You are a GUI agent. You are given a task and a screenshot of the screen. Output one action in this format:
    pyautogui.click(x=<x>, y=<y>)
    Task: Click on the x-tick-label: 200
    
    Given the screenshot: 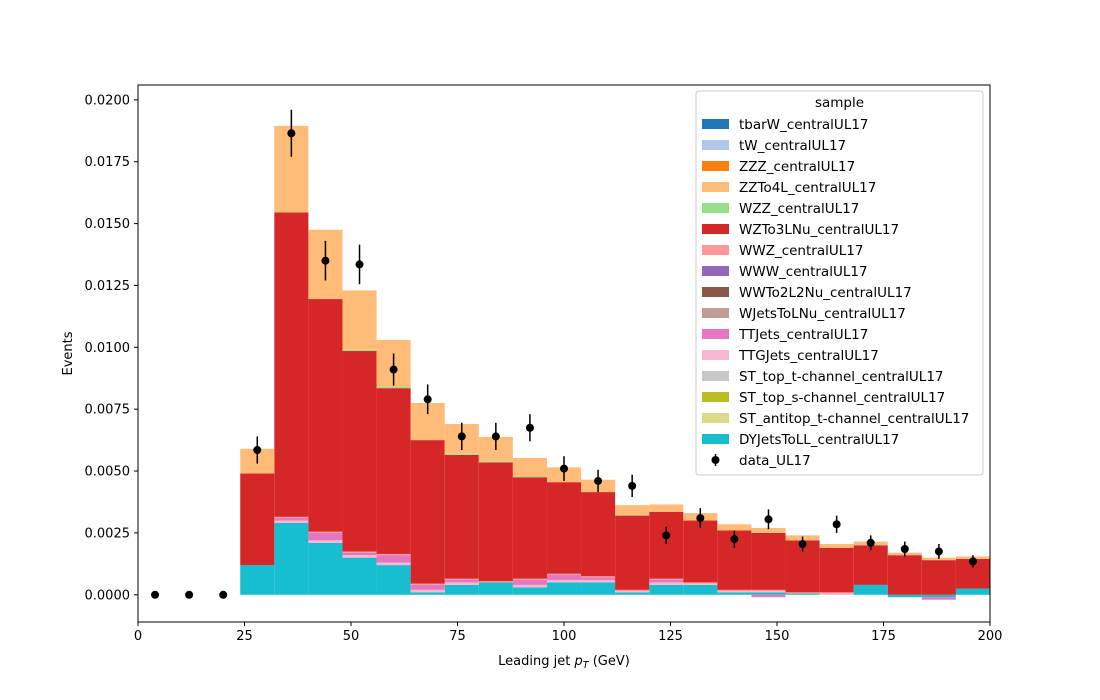 What is the action you would take?
    pyautogui.click(x=990, y=636)
    